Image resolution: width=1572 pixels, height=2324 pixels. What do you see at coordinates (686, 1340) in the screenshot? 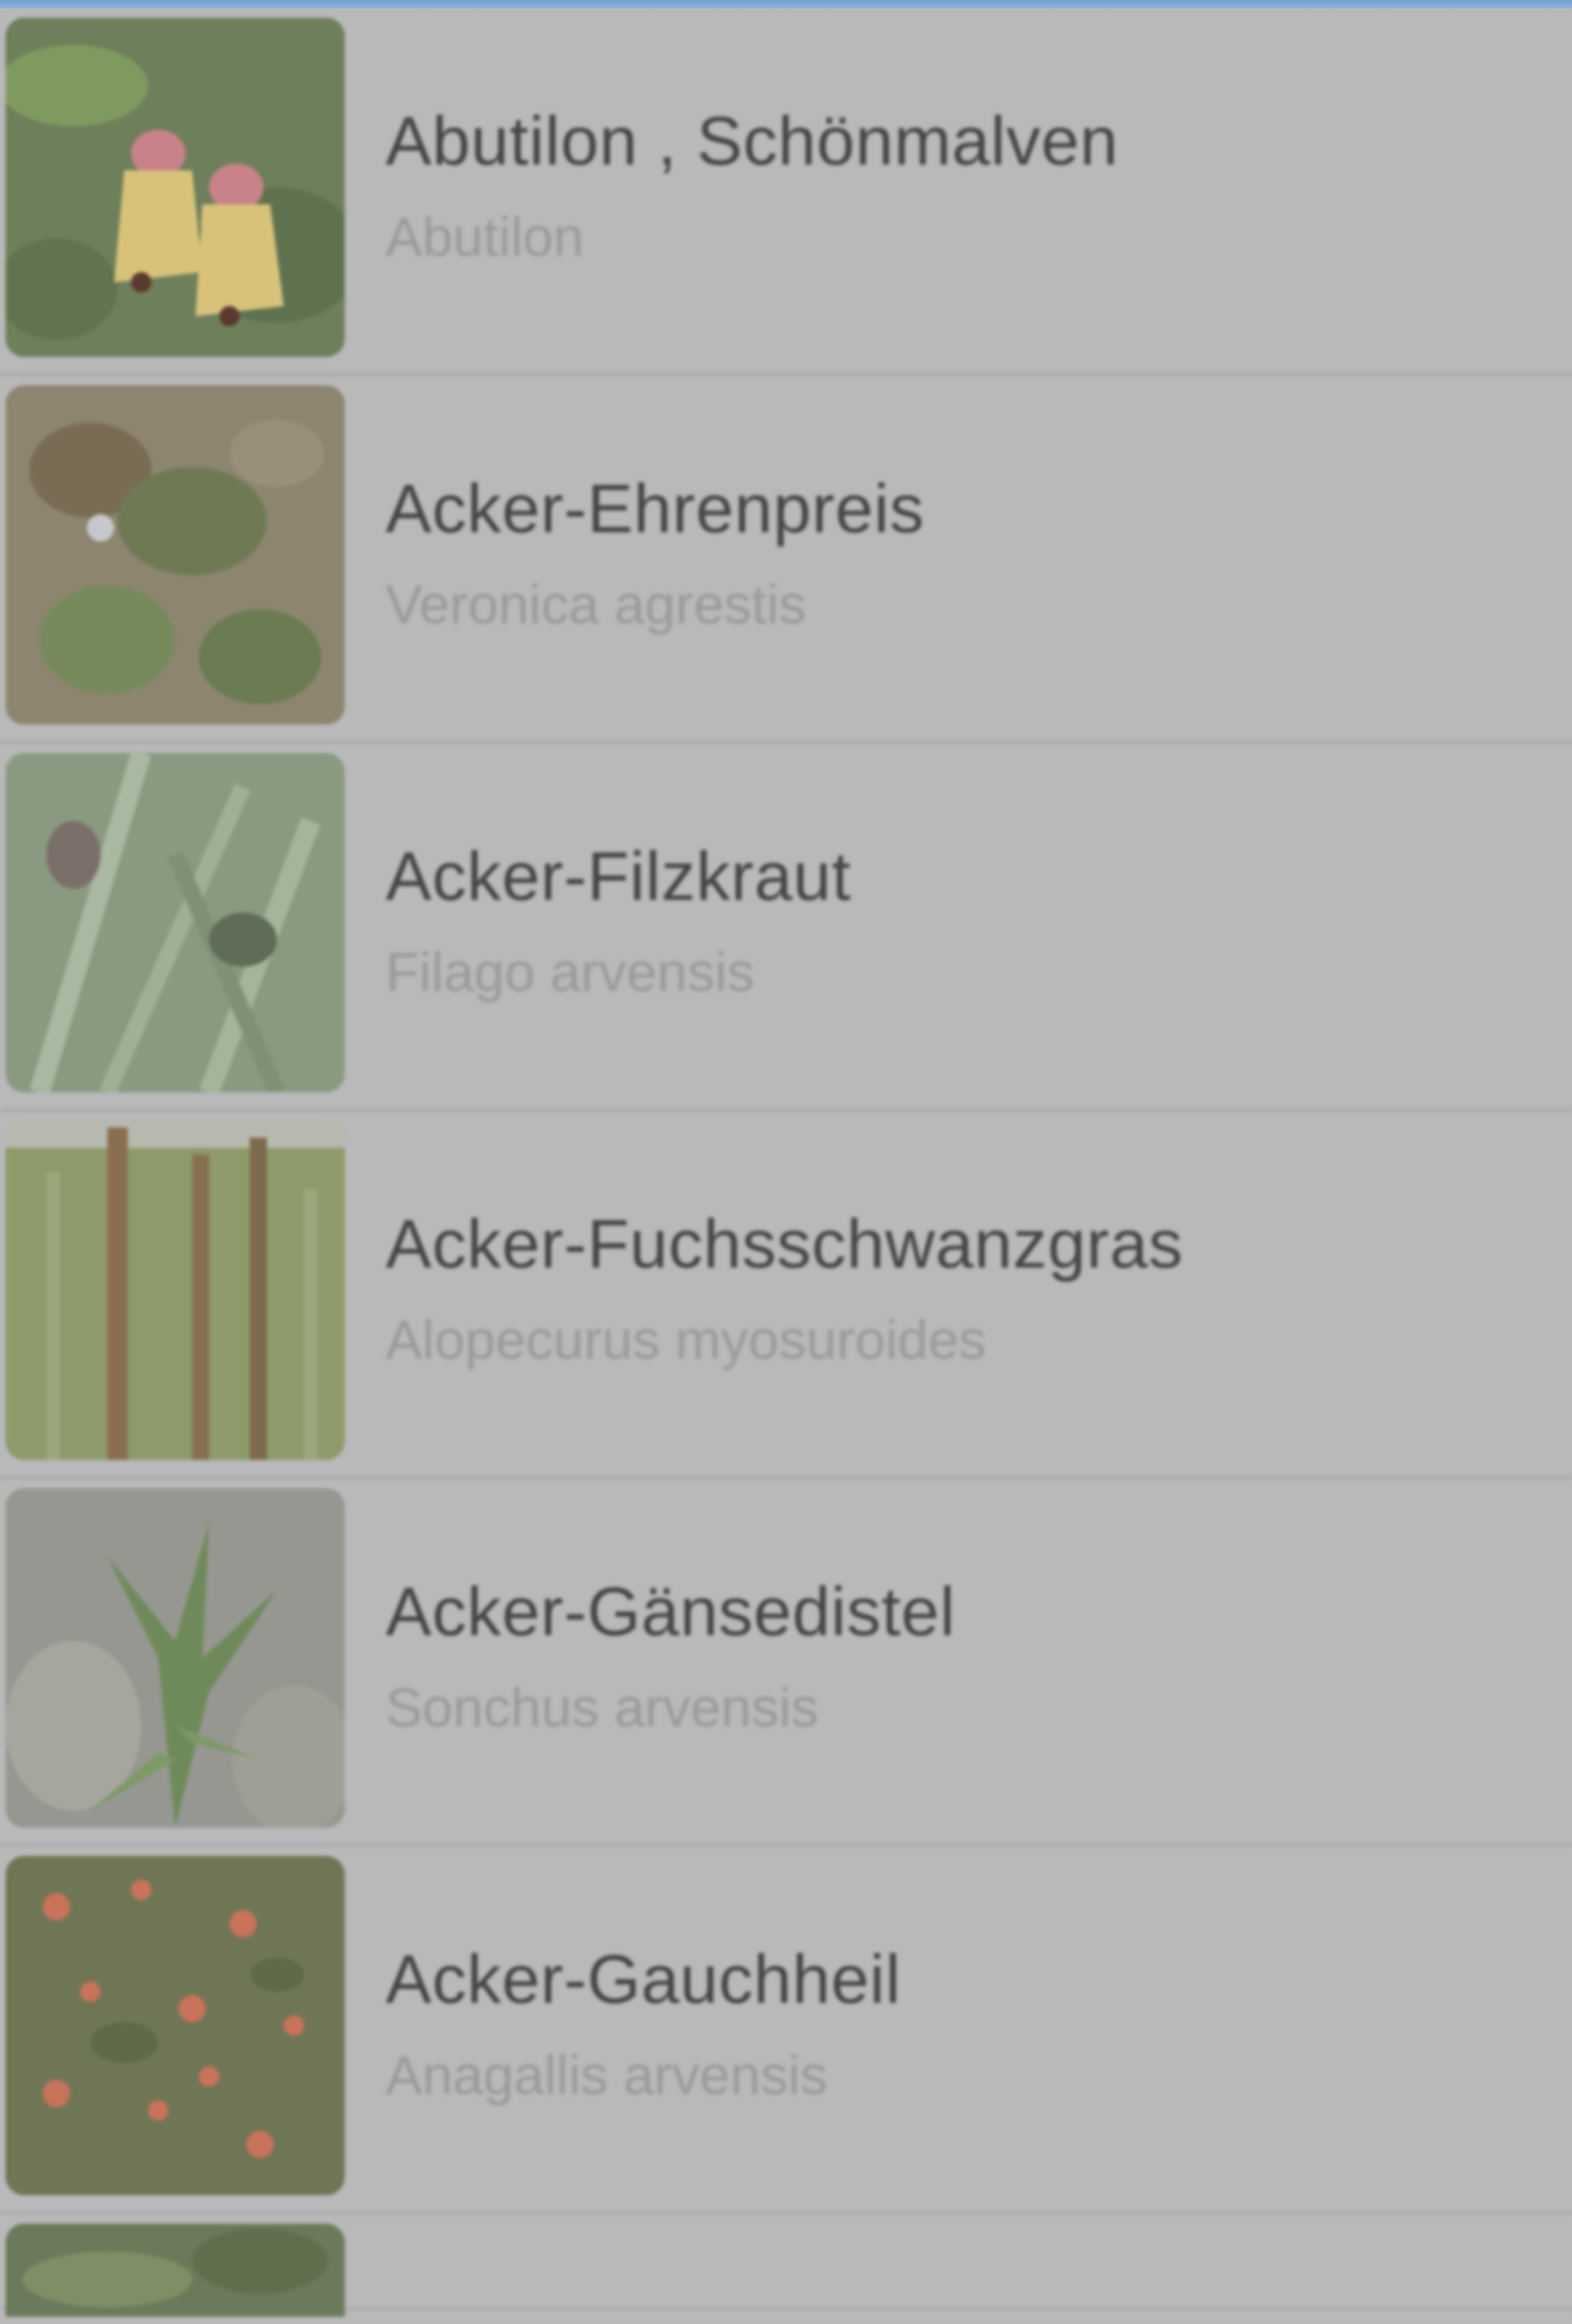
I see `plant-latin-name: Alopecurus myosuroides` at bounding box center [686, 1340].